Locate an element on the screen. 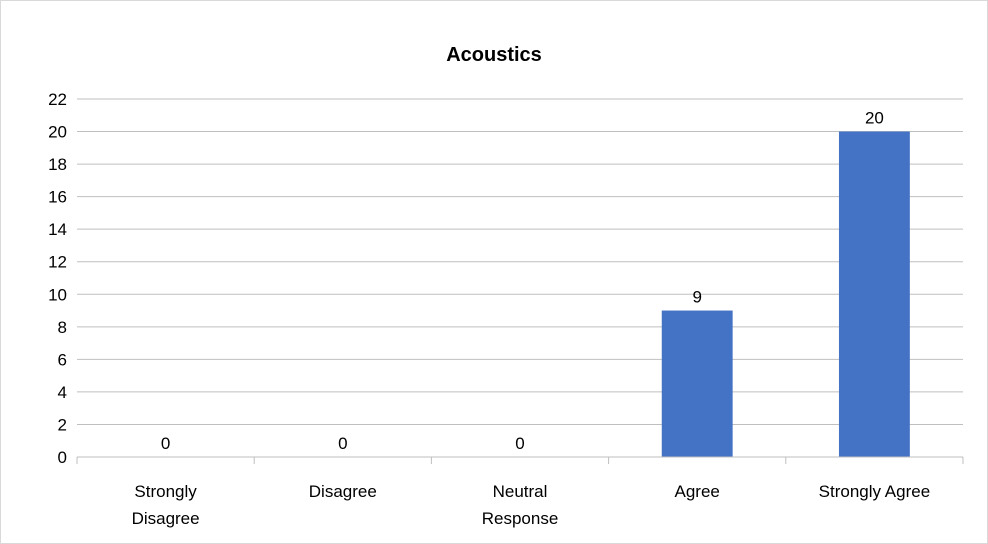 This screenshot has width=988, height=544. y-tick-label: 18 is located at coordinates (57, 164).